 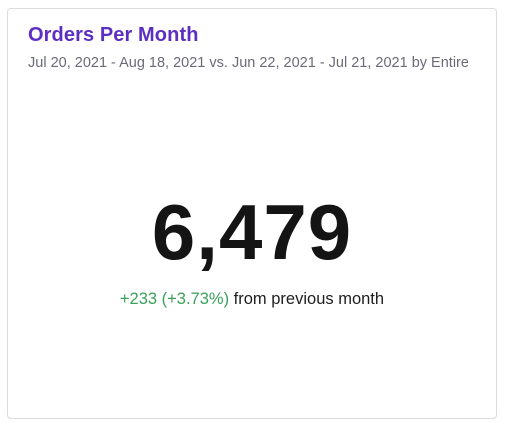 I want to click on delta-change: +233 (+3.73%), so click(x=174, y=299).